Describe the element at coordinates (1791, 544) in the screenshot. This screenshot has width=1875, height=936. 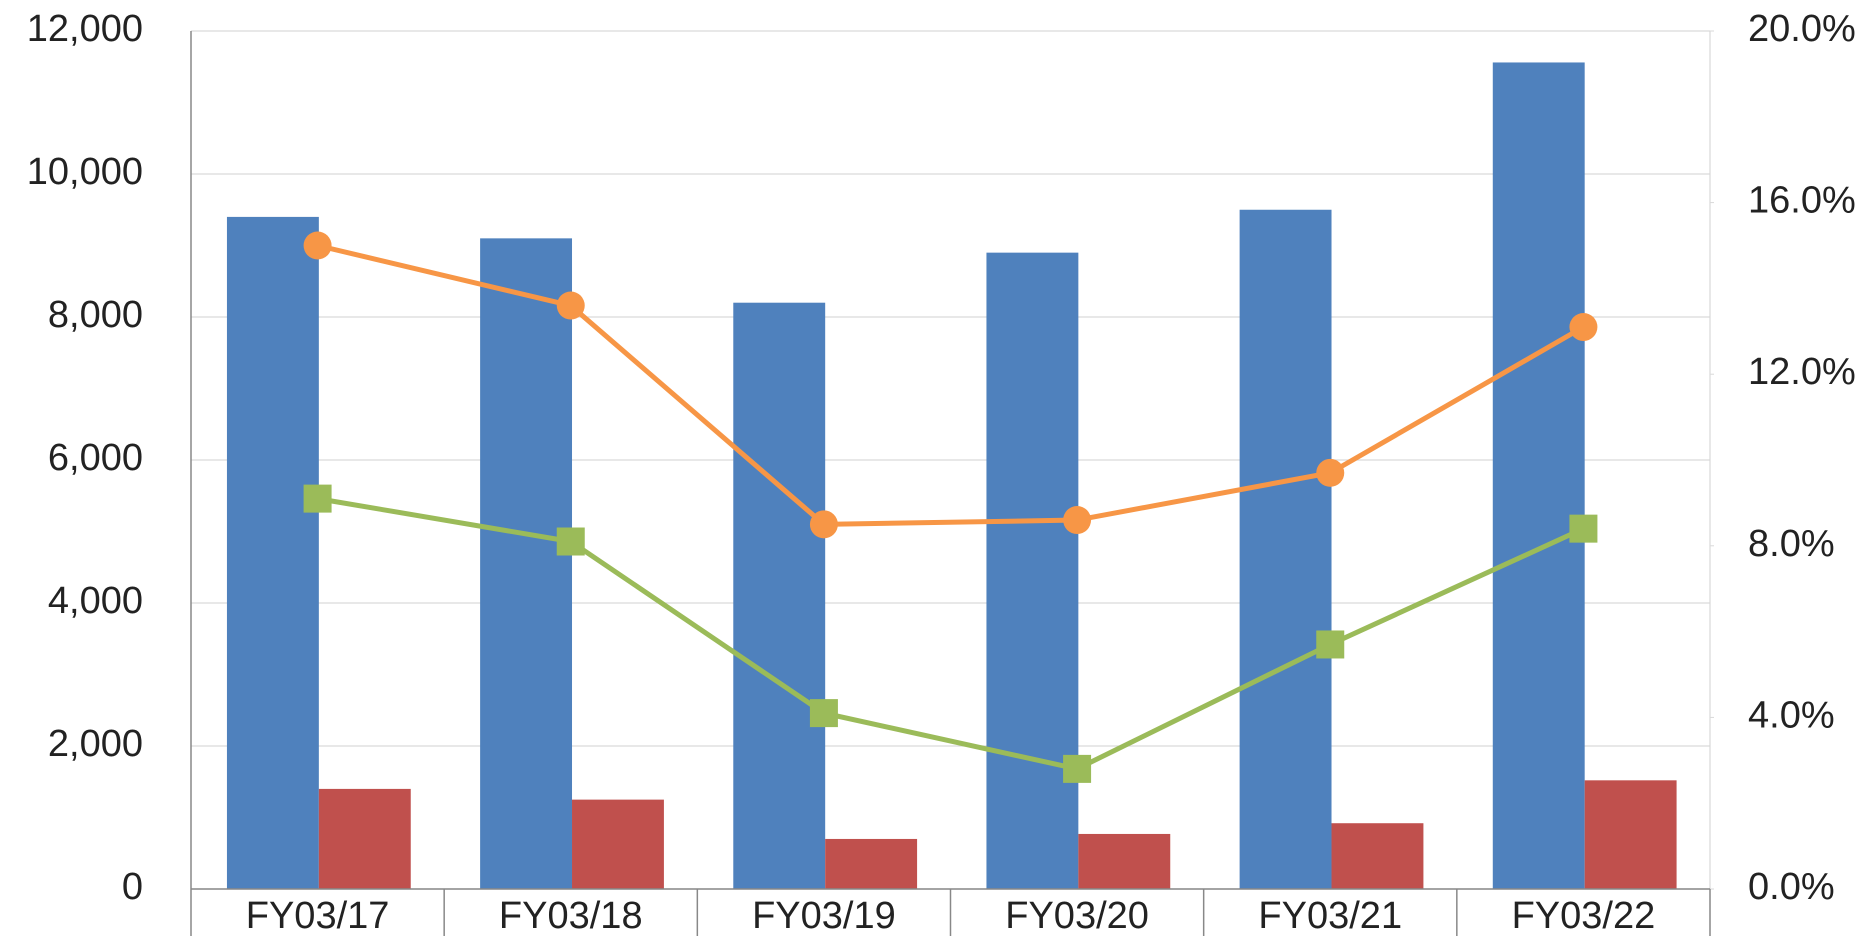
I see `y2-tick-label: 8.0%` at that location.